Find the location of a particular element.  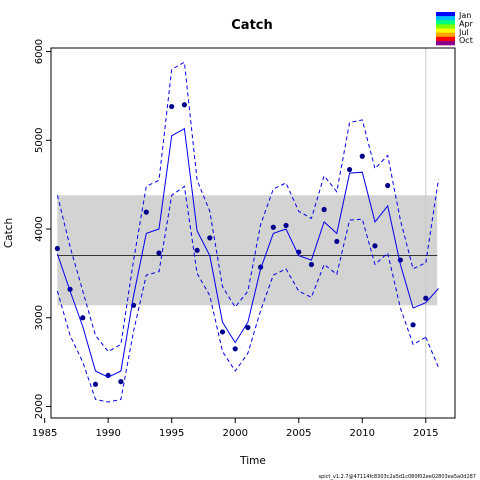

y-axis: 2000 3000 4000 5000 6000 is located at coordinates (42, 229).